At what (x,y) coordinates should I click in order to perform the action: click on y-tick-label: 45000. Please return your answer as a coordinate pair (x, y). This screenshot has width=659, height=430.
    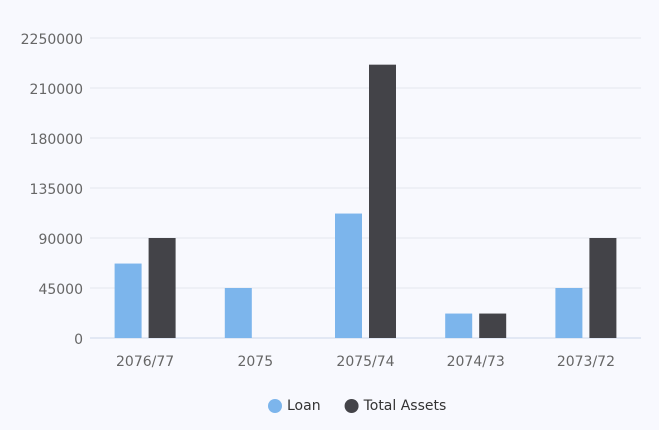
    Looking at the image, I should click on (60, 290).